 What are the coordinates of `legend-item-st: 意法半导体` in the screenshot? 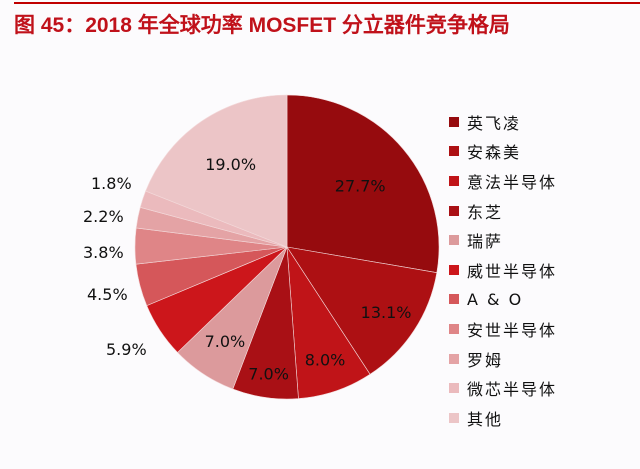 It's located at (503, 181).